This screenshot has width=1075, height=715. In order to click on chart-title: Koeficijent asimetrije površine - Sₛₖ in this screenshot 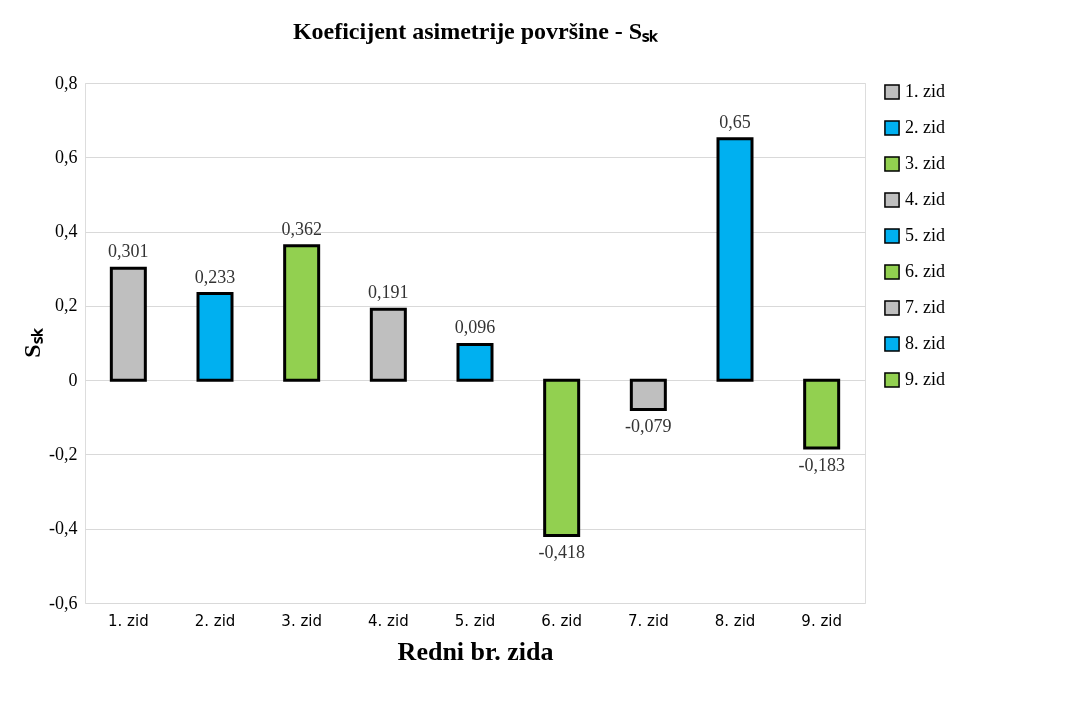, I will do `click(476, 31)`.